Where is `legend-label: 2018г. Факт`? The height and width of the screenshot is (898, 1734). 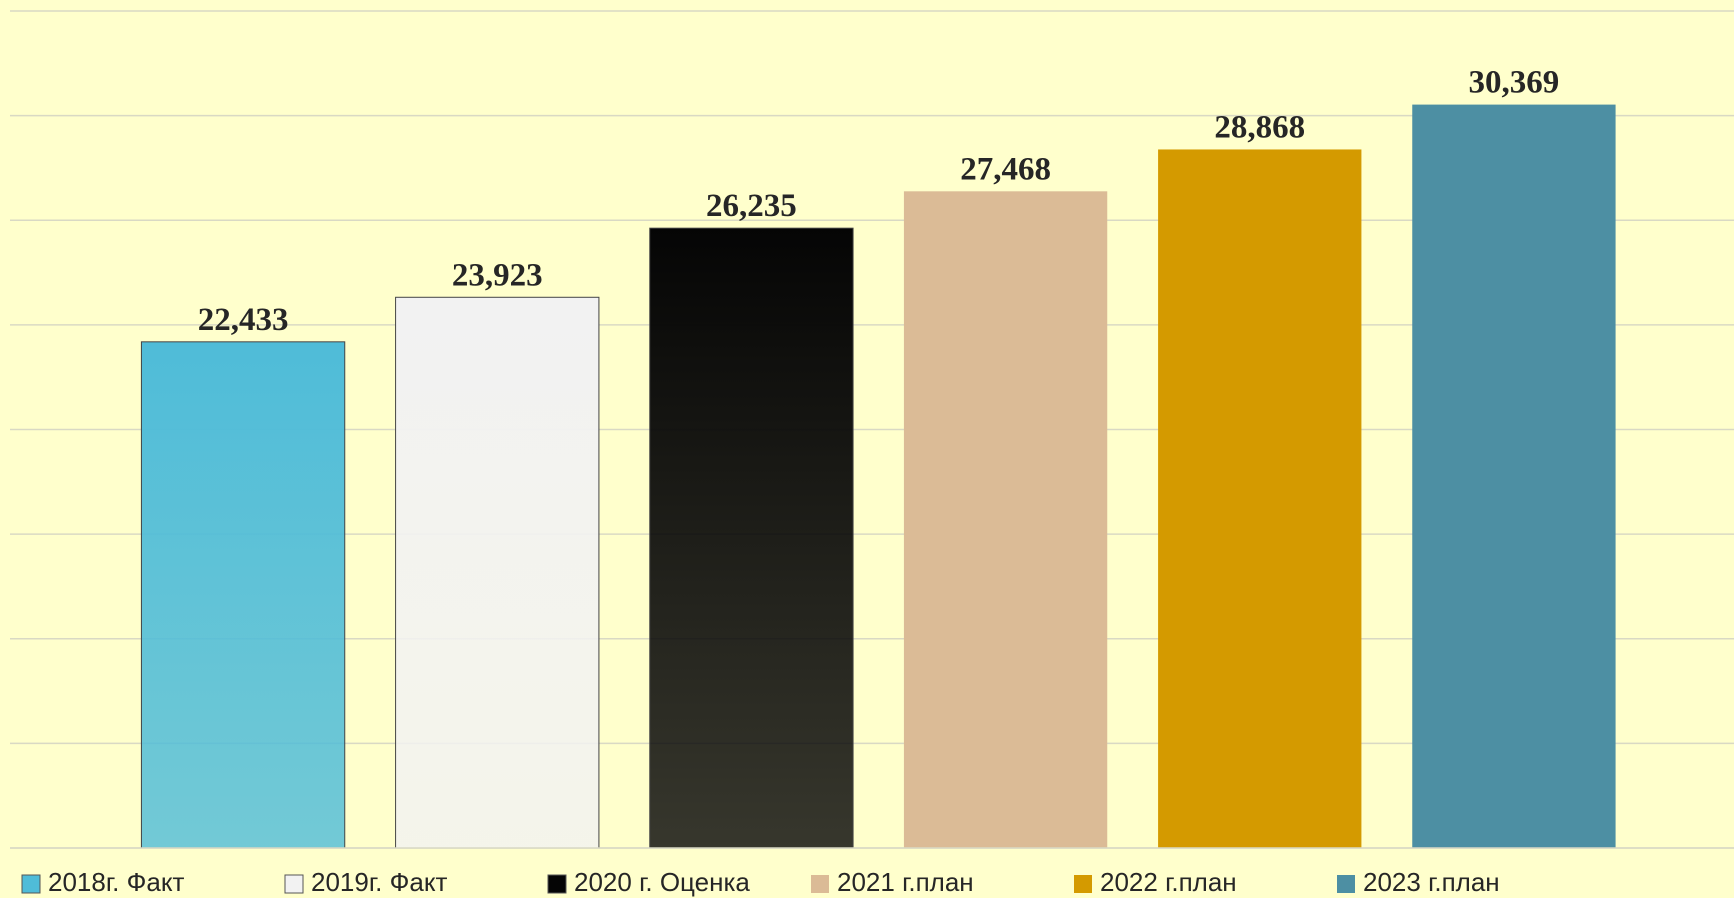 legend-label: 2018г. Факт is located at coordinates (116, 882).